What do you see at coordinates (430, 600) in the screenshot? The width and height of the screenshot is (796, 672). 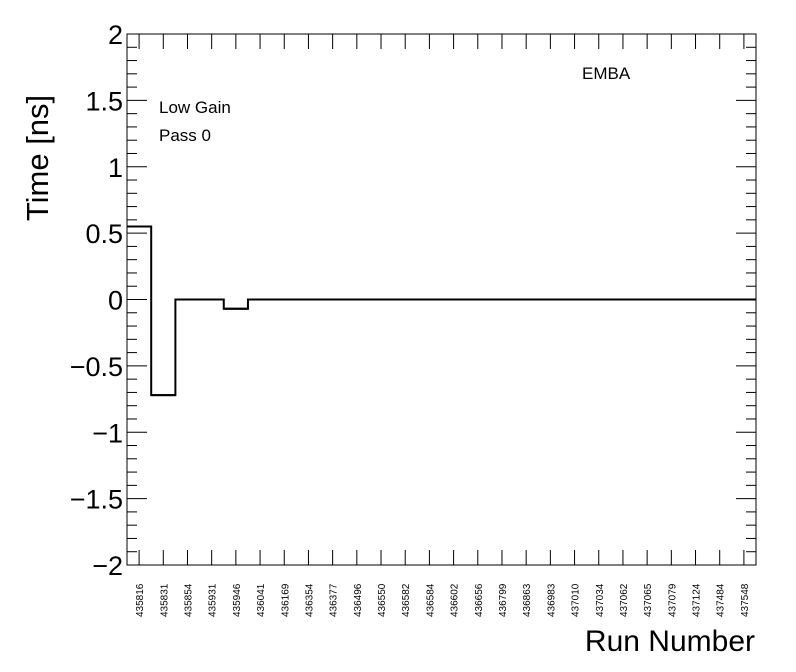 I see `x-tick-label: 436584` at bounding box center [430, 600].